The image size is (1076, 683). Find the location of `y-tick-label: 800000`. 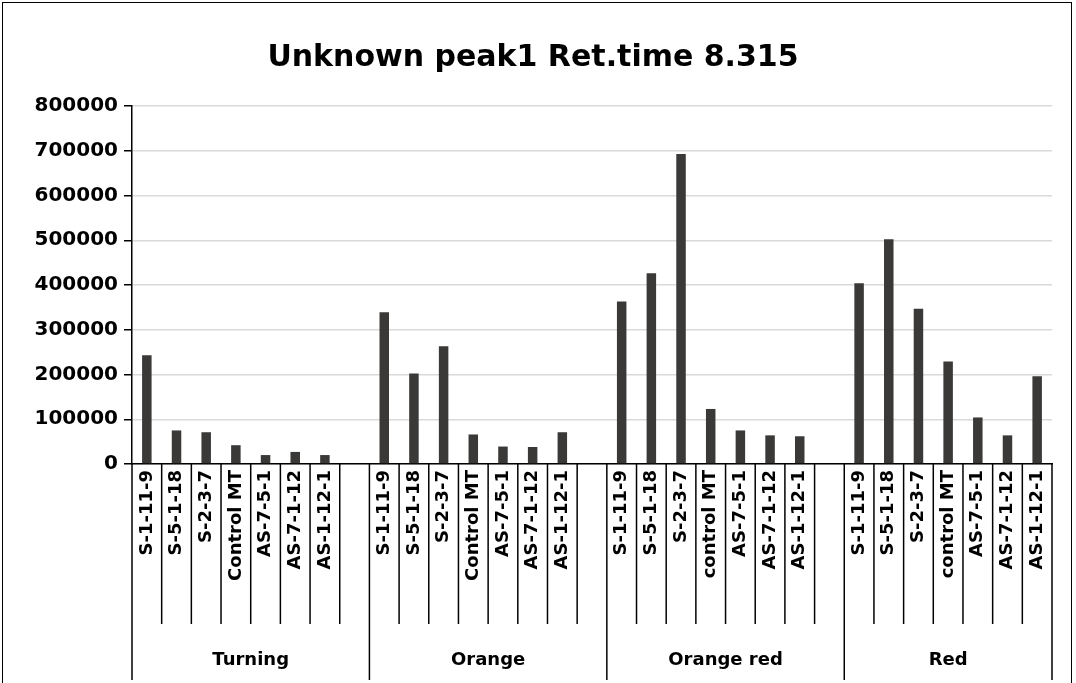

y-tick-label: 800000 is located at coordinates (76, 104).